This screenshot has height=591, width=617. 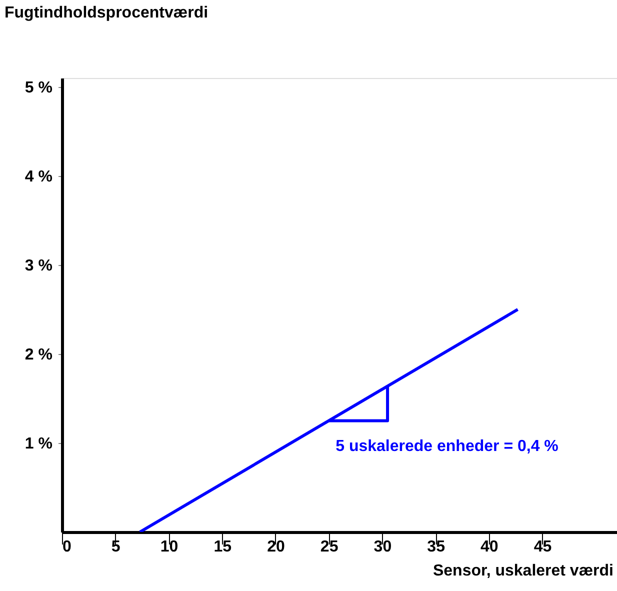 I want to click on y-tick-label: 5 %, so click(x=38, y=87).